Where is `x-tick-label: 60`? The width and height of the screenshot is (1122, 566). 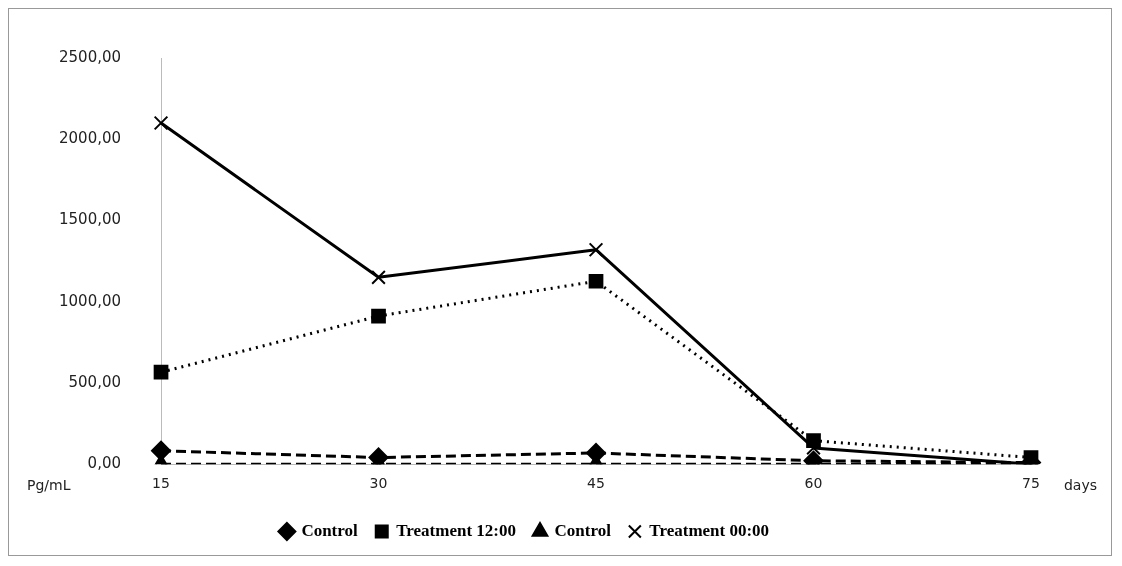 x-tick-label: 60 is located at coordinates (813, 483).